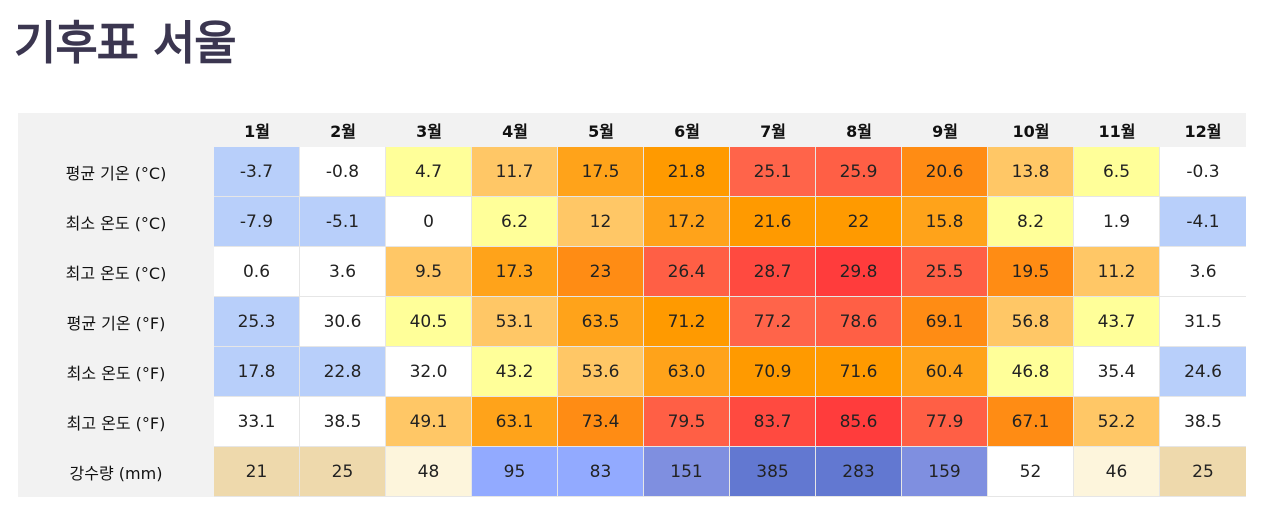 Image resolution: width=1276 pixels, height=516 pixels. Describe the element at coordinates (343, 372) in the screenshot. I see `data-cell: 22.8` at that location.